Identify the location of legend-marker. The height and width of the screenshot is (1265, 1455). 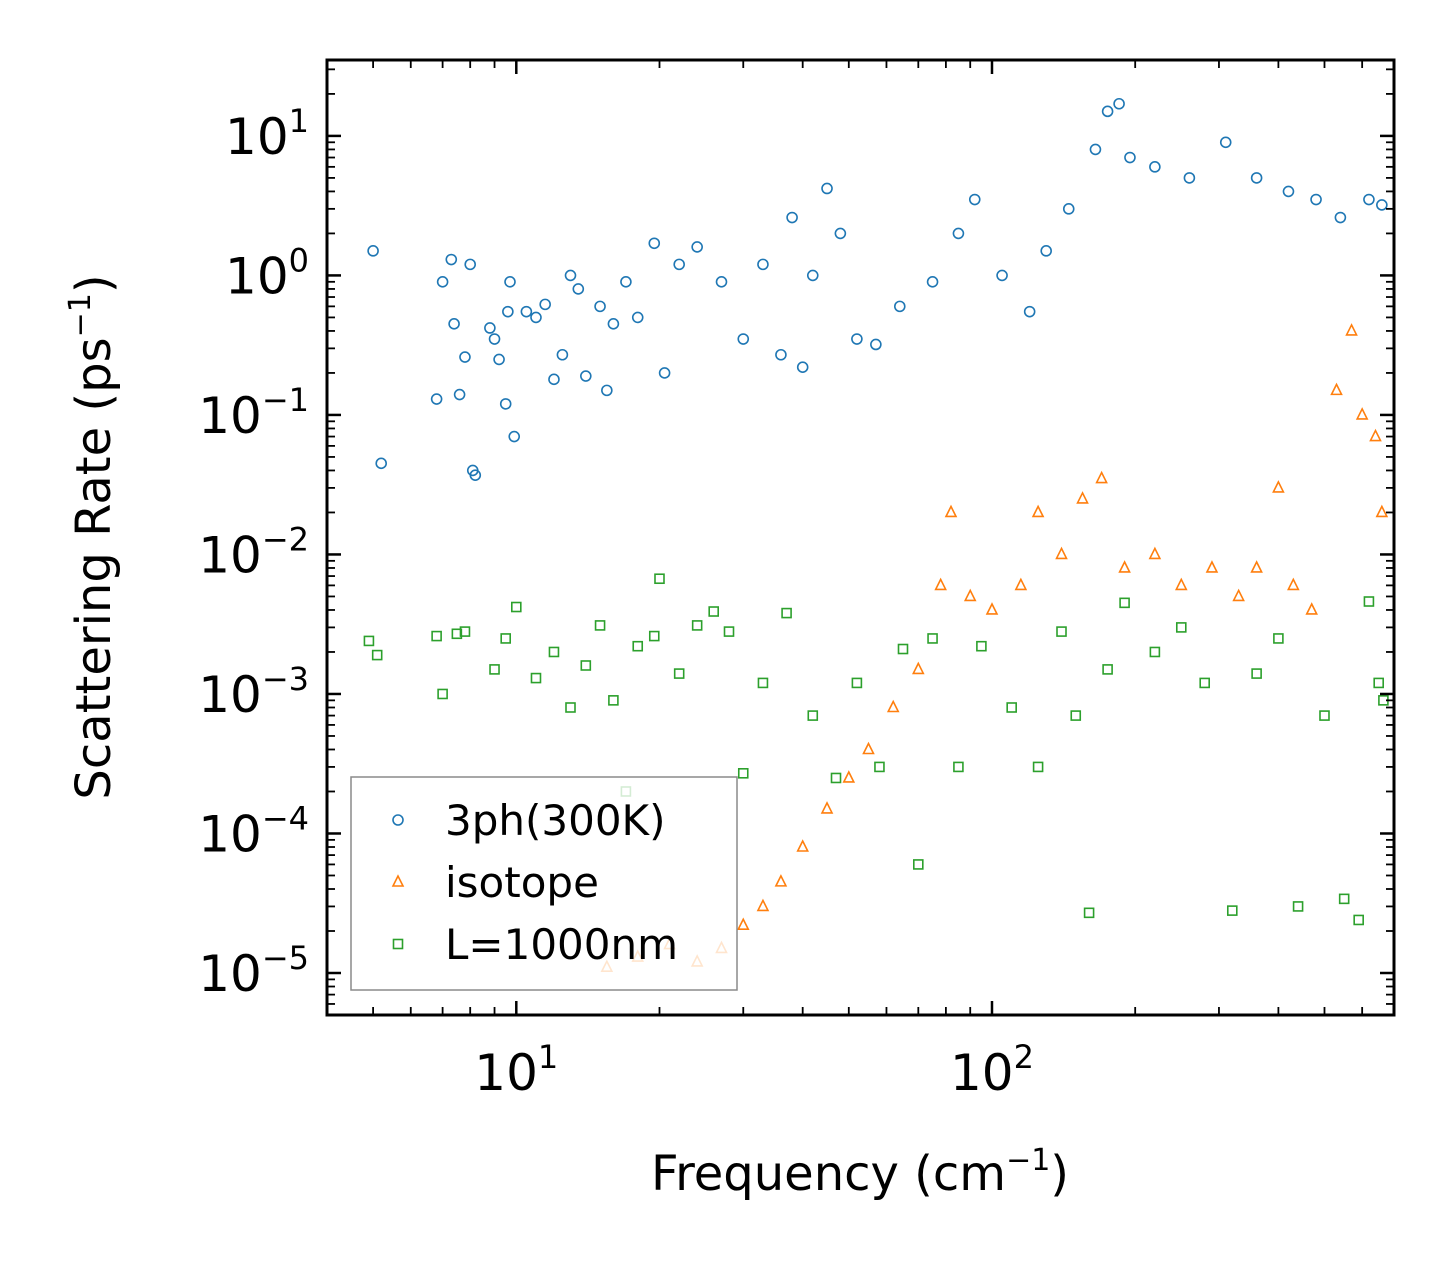
(398, 880).